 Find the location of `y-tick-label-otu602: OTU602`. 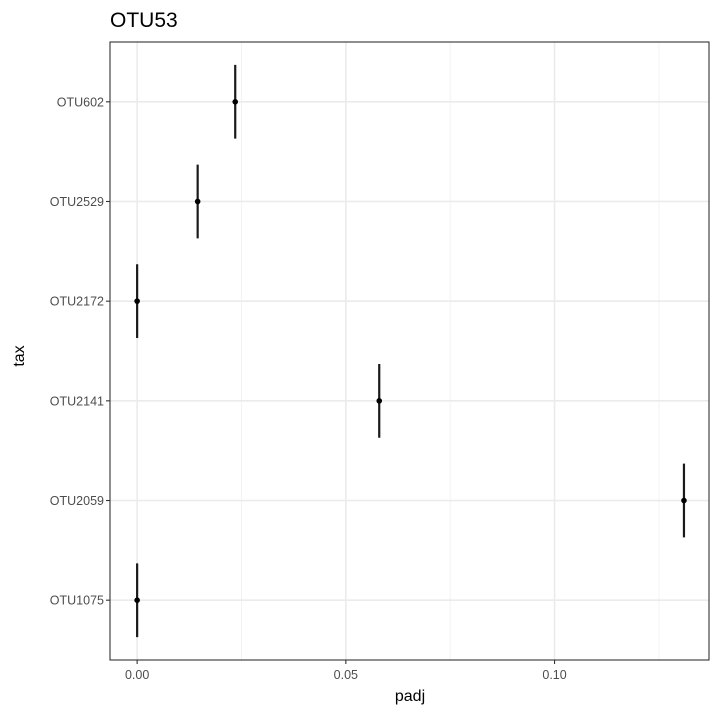

y-tick-label-otu602: OTU602 is located at coordinates (80, 102).